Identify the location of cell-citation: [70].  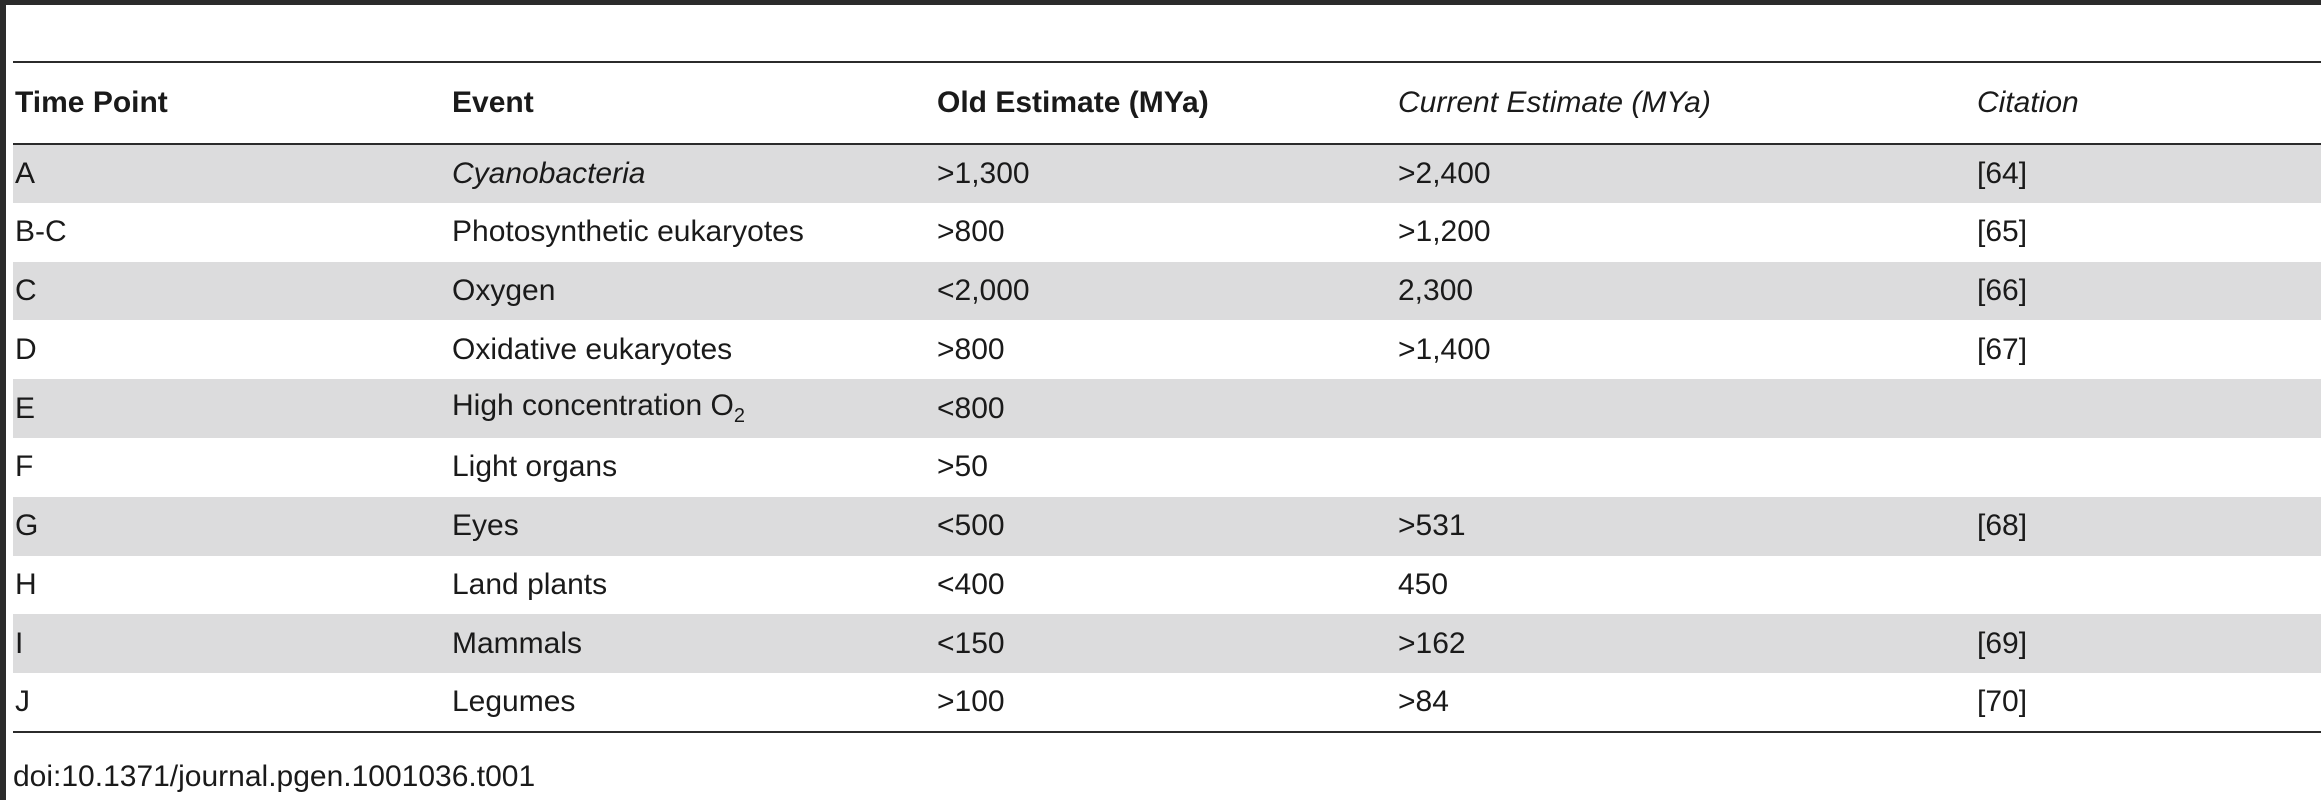
(2002, 702).